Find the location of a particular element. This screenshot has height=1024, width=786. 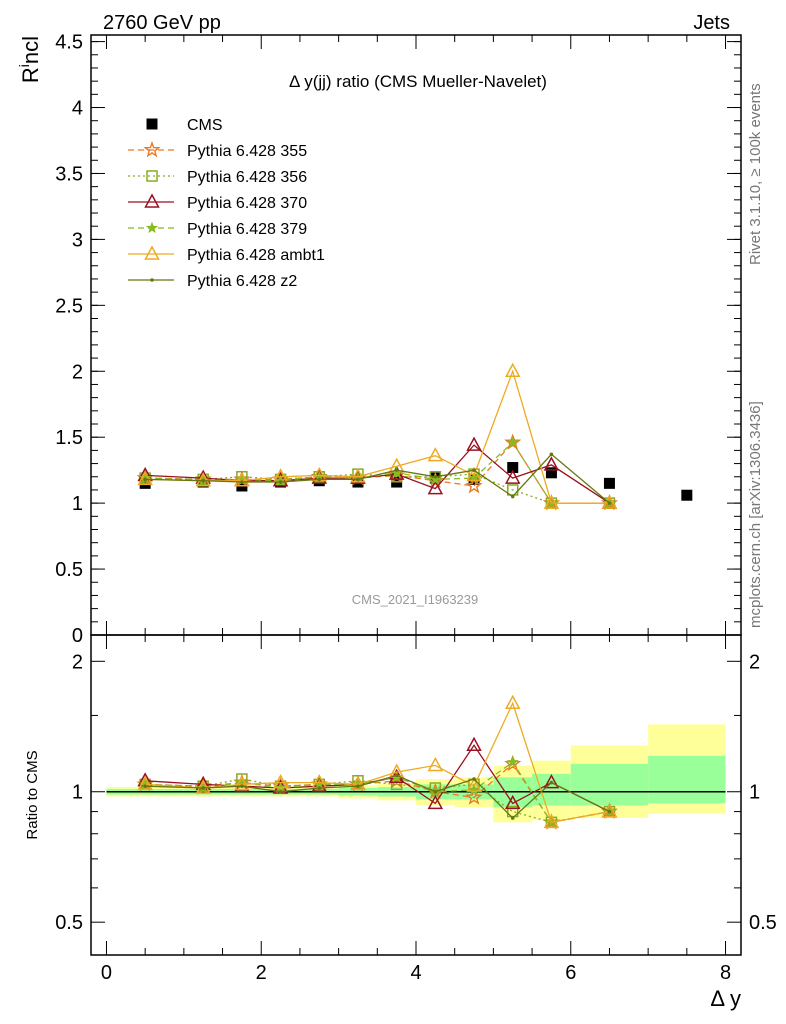

main-title: Δ y(jj) ratio (CMS Mueller-Navelet) is located at coordinates (418, 81).